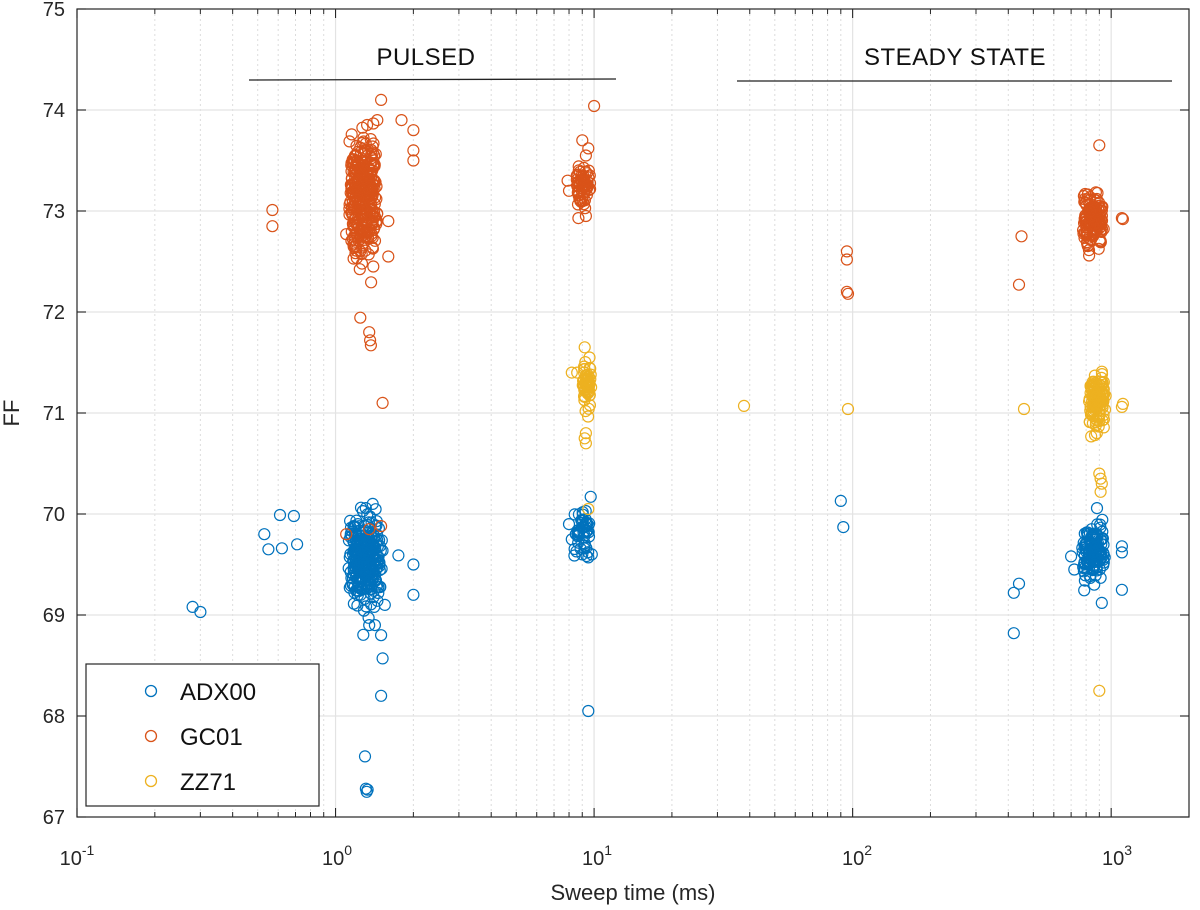  What do you see at coordinates (211, 737) in the screenshot?
I see `legend-label-gc01: GC01` at bounding box center [211, 737].